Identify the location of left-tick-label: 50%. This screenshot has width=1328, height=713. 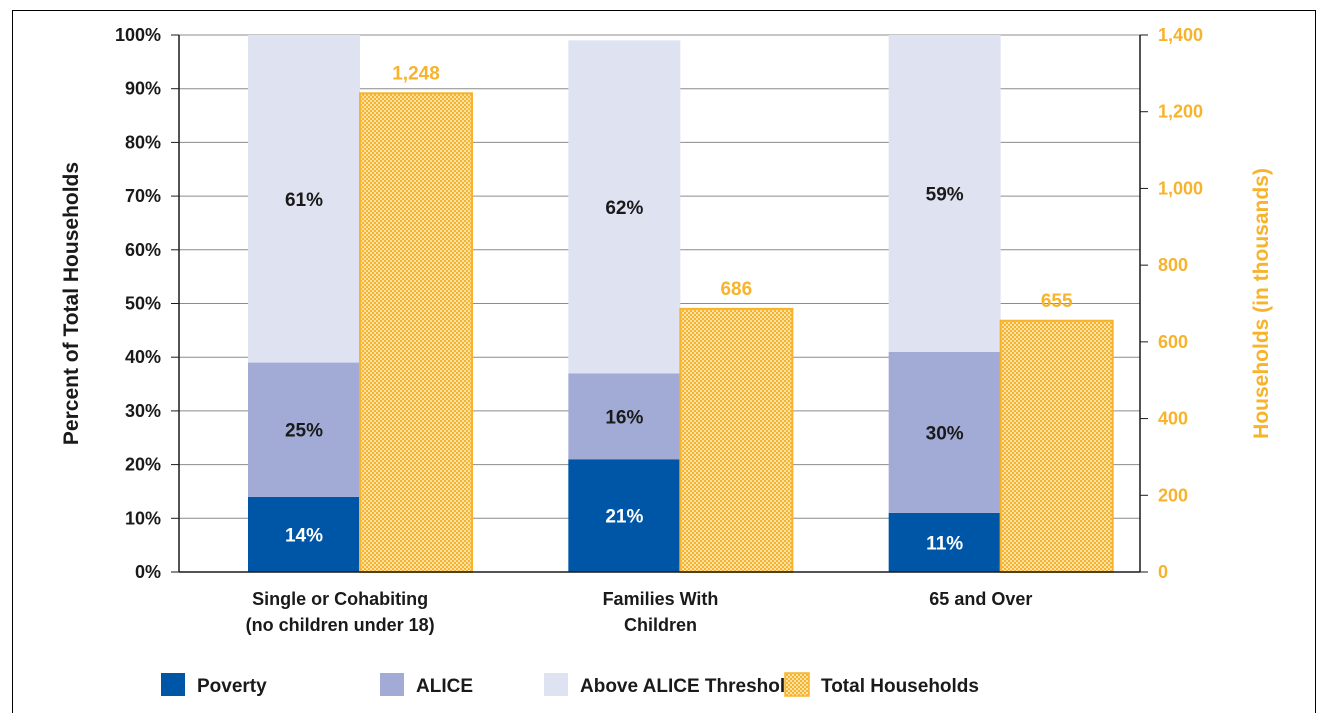
(143, 304).